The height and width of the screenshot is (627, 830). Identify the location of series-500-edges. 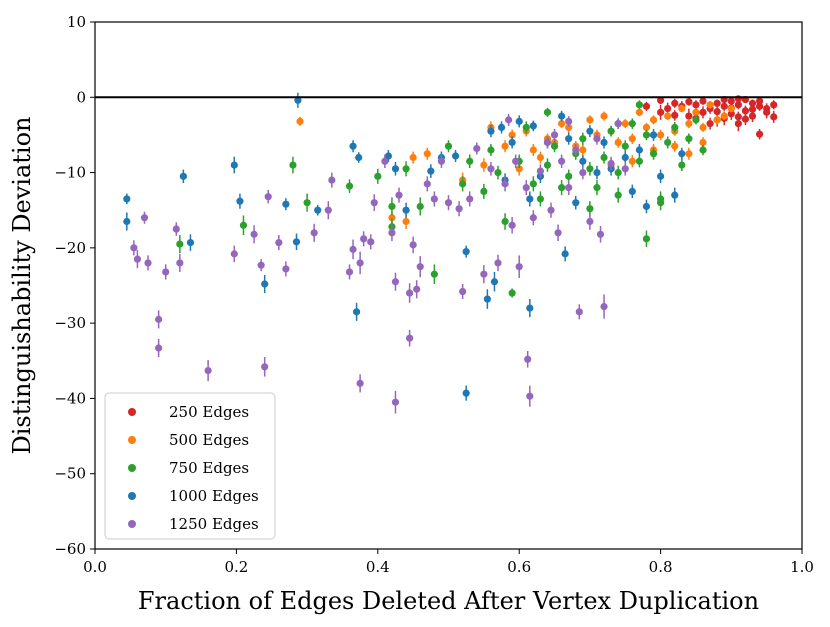
(515, 165).